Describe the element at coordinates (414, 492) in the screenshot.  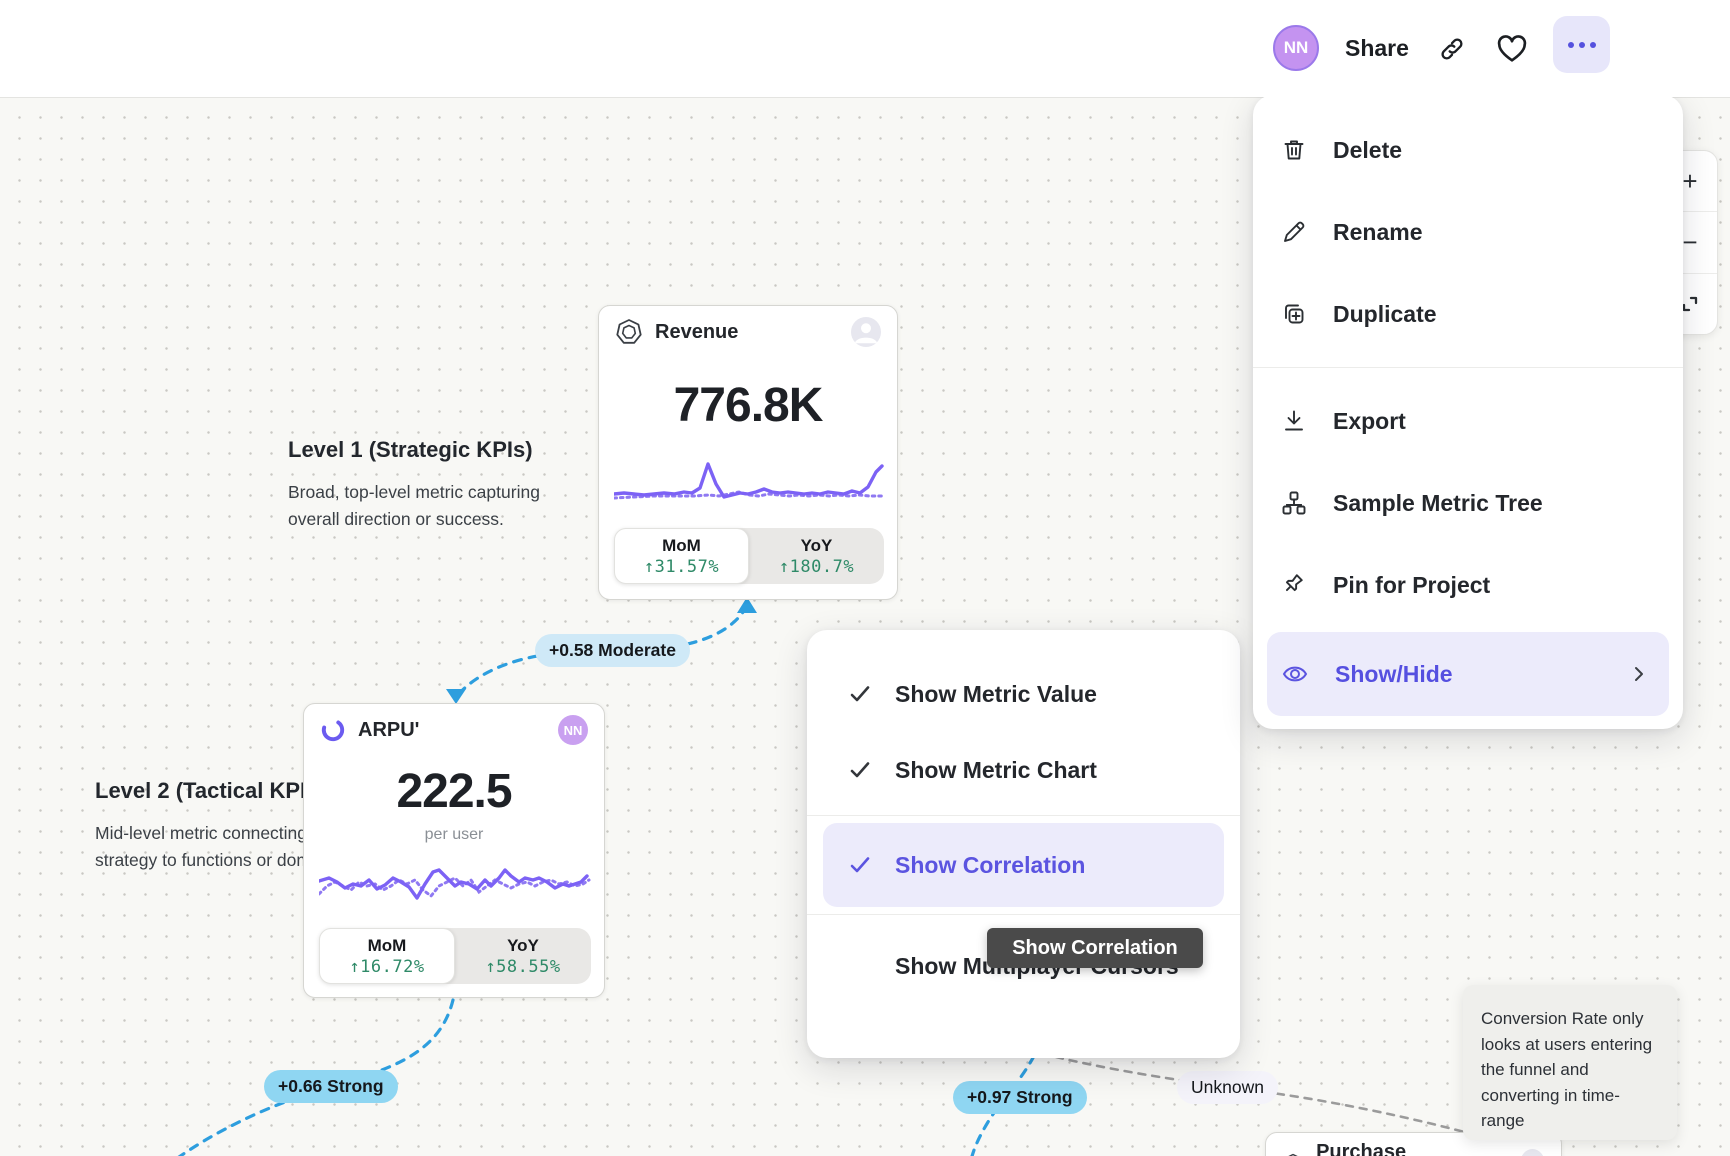
I see `level1-line1: Broad, top-level metric capturing` at that location.